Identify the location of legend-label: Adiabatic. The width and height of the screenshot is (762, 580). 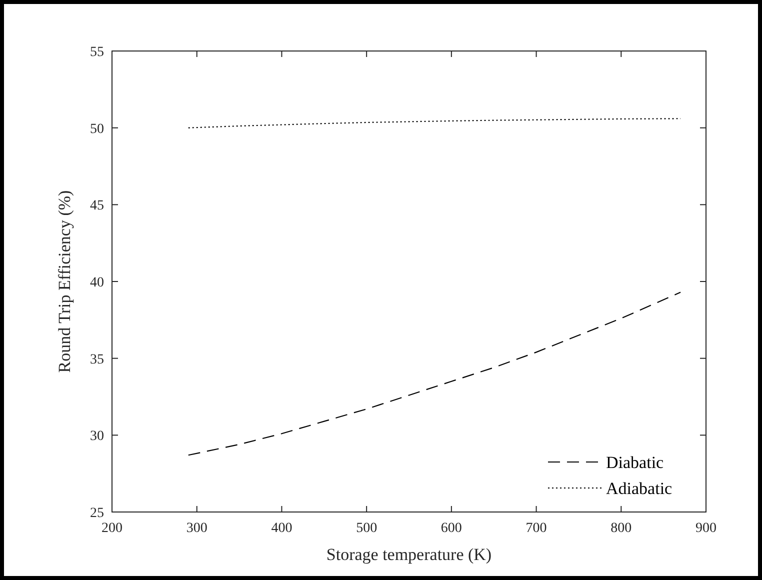
(639, 488).